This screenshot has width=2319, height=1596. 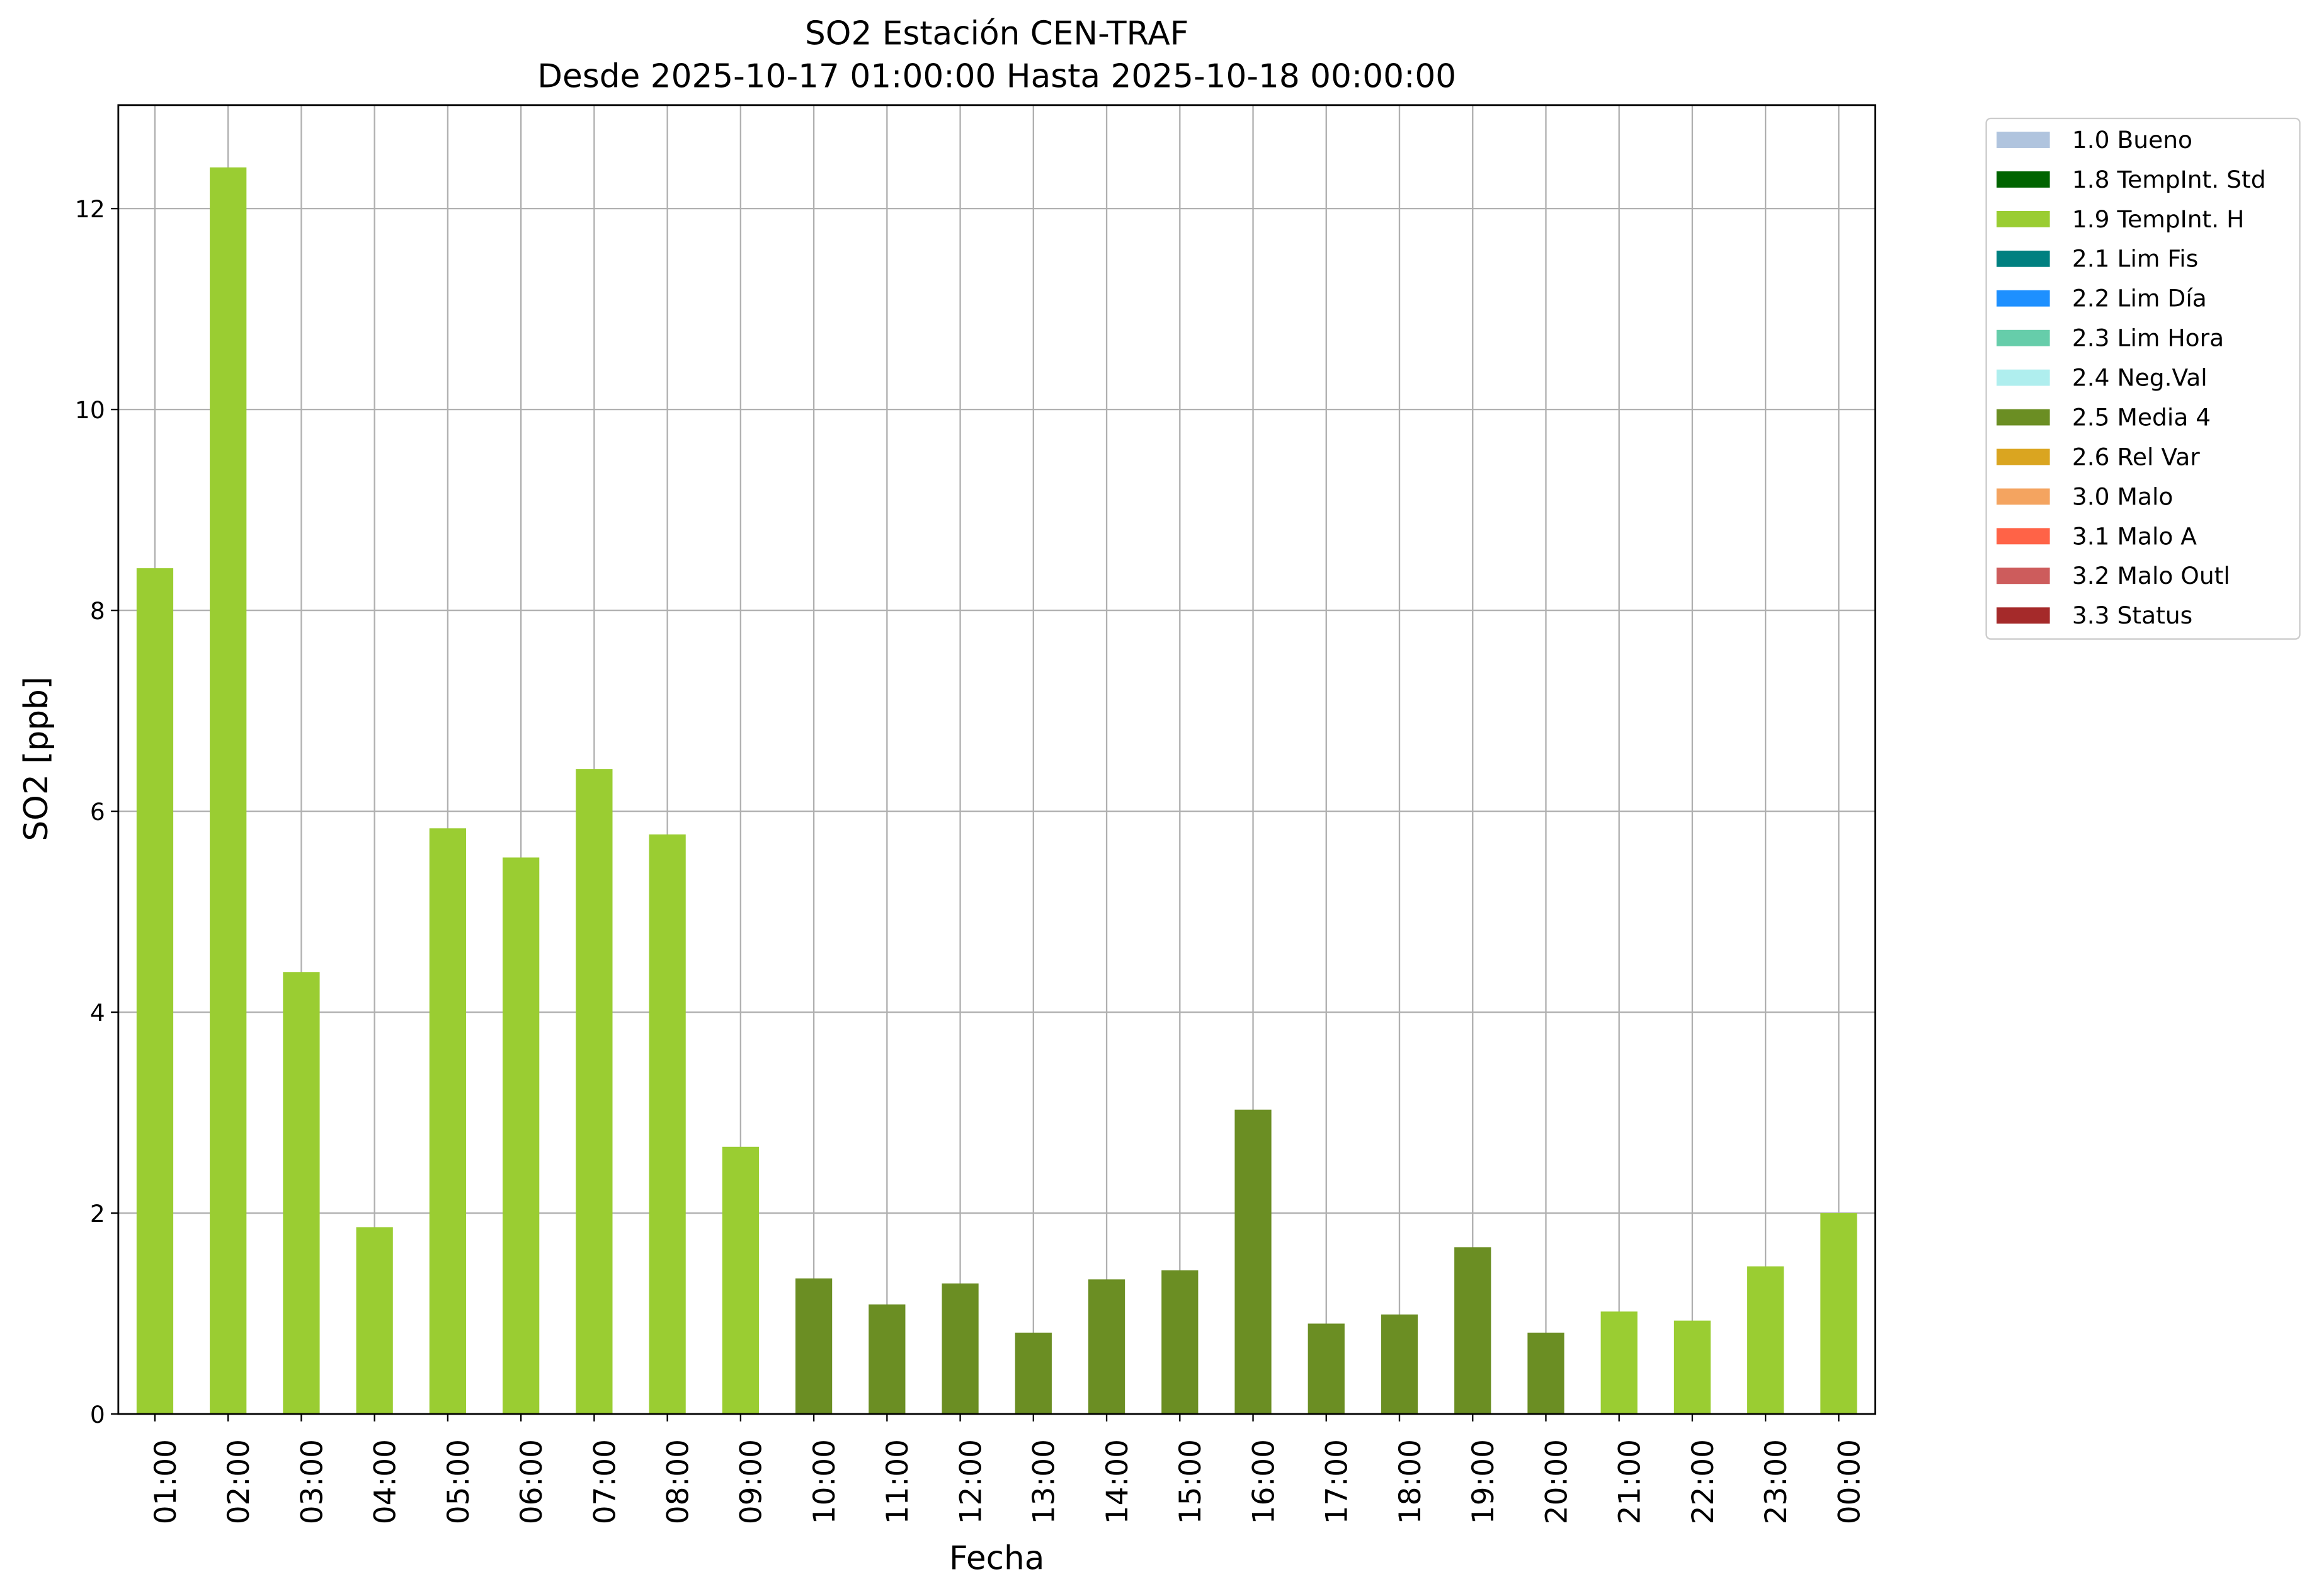 I want to click on legend-label: 2.2 Lim Día, so click(x=2139, y=298).